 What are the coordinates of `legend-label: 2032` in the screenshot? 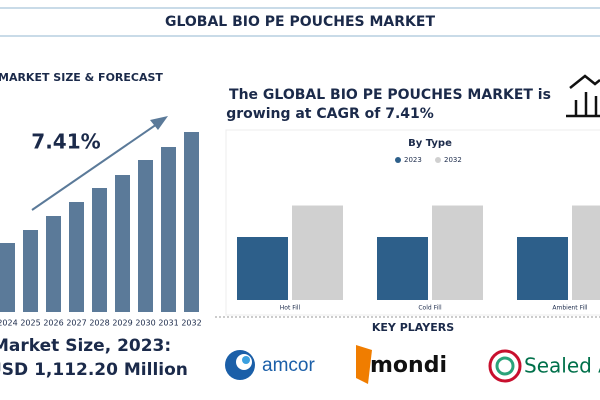 It's located at (453, 160).